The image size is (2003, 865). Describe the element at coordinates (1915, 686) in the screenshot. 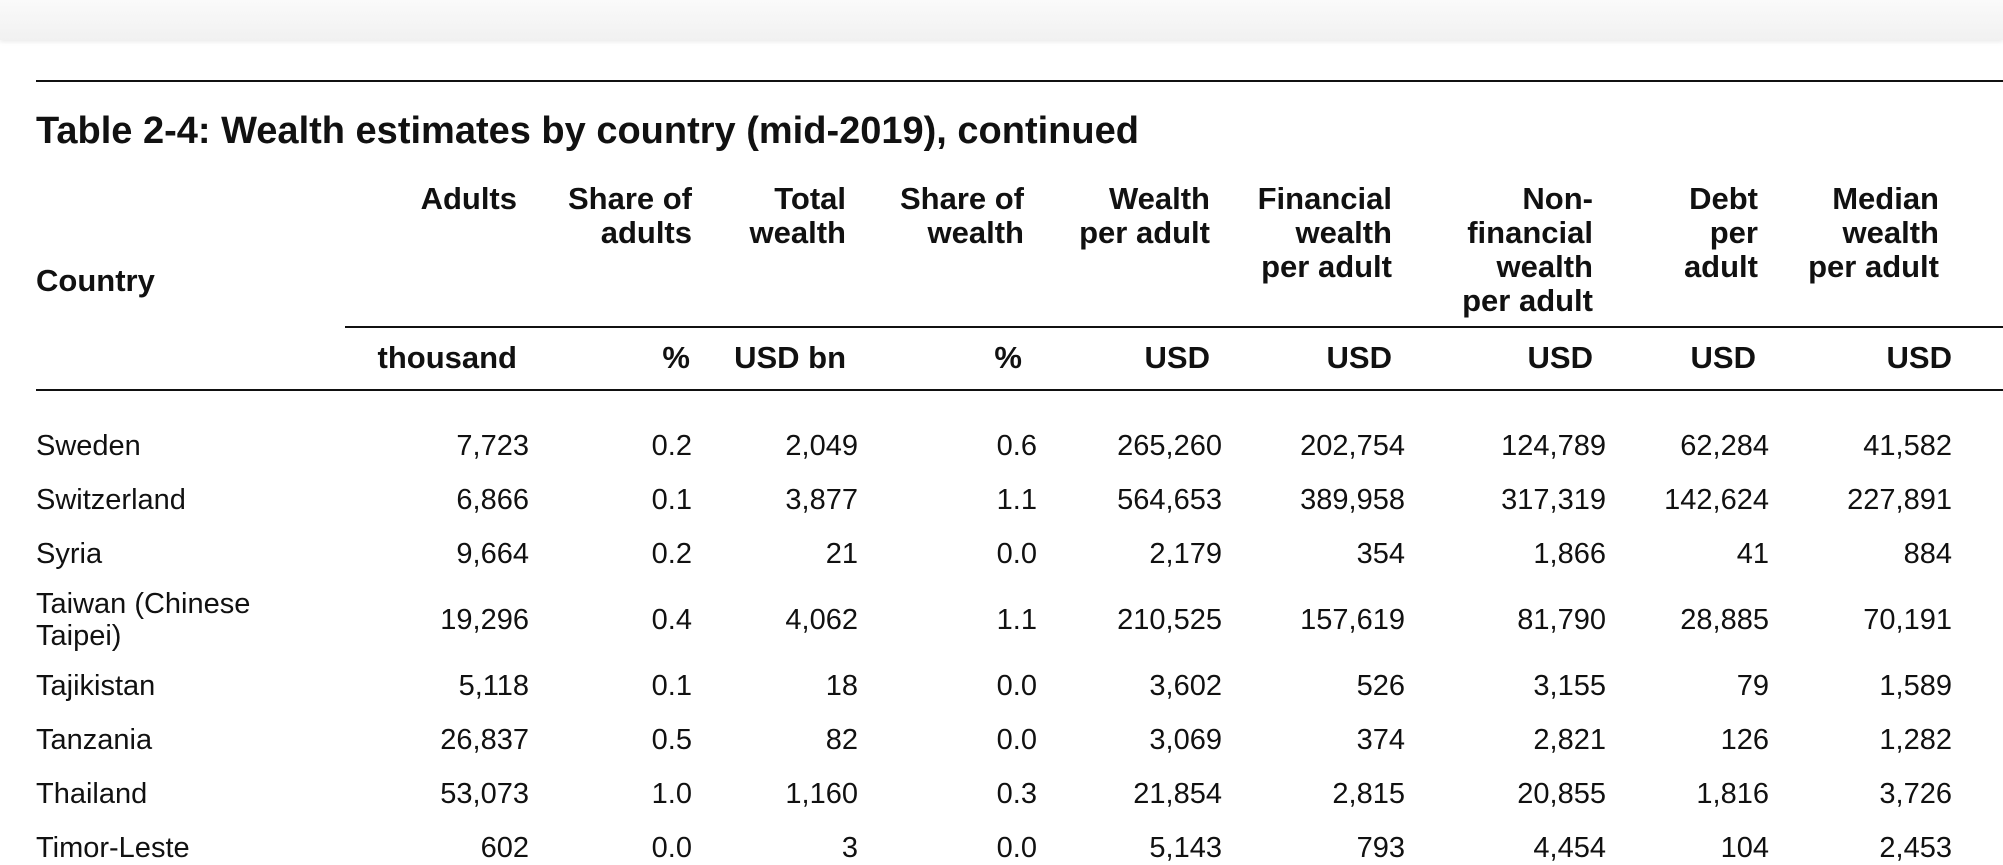

I see `value-cell: 1,589` at that location.